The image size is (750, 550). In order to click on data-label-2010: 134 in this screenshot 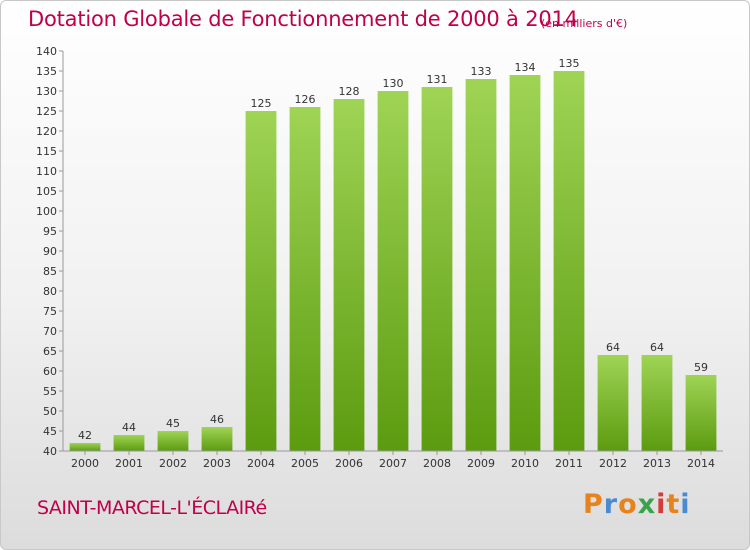, I will do `click(525, 67)`.